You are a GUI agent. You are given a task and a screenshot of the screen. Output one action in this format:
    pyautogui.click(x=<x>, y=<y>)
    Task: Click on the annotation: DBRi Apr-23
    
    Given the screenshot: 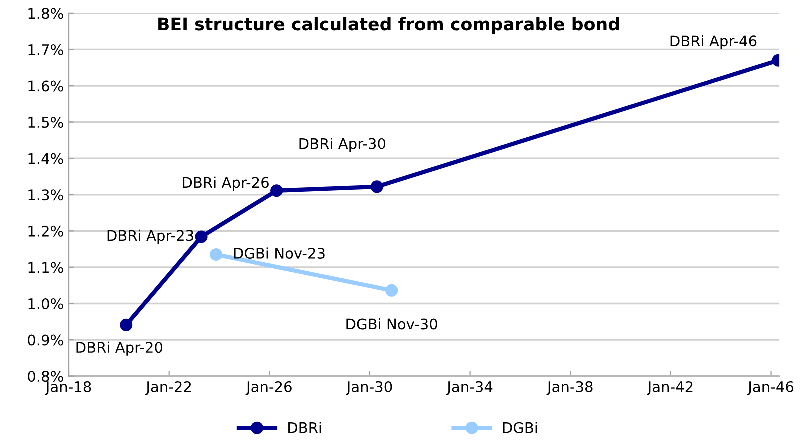 What is the action you would take?
    pyautogui.click(x=151, y=237)
    